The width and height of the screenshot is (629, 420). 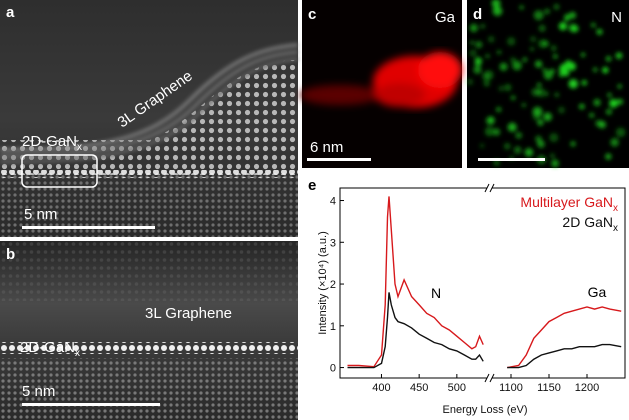 What do you see at coordinates (419, 388) in the screenshot?
I see `x-tick-label: 450` at bounding box center [419, 388].